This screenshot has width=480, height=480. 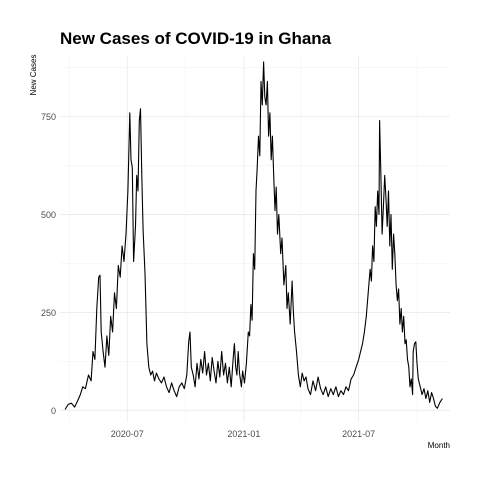 I want to click on y-axis-label: New Cases, so click(x=33, y=75).